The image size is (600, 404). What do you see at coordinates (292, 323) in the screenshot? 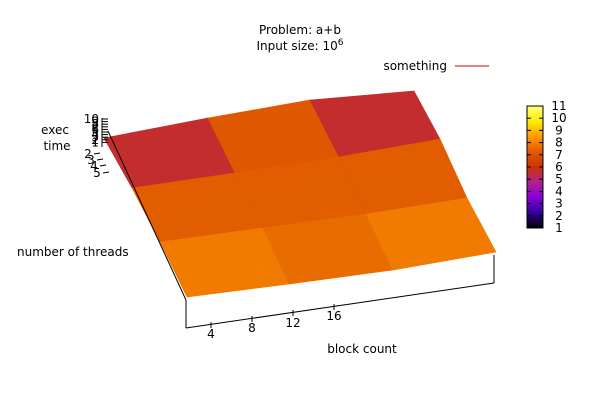
I see `x-tick-label: 12` at bounding box center [292, 323].